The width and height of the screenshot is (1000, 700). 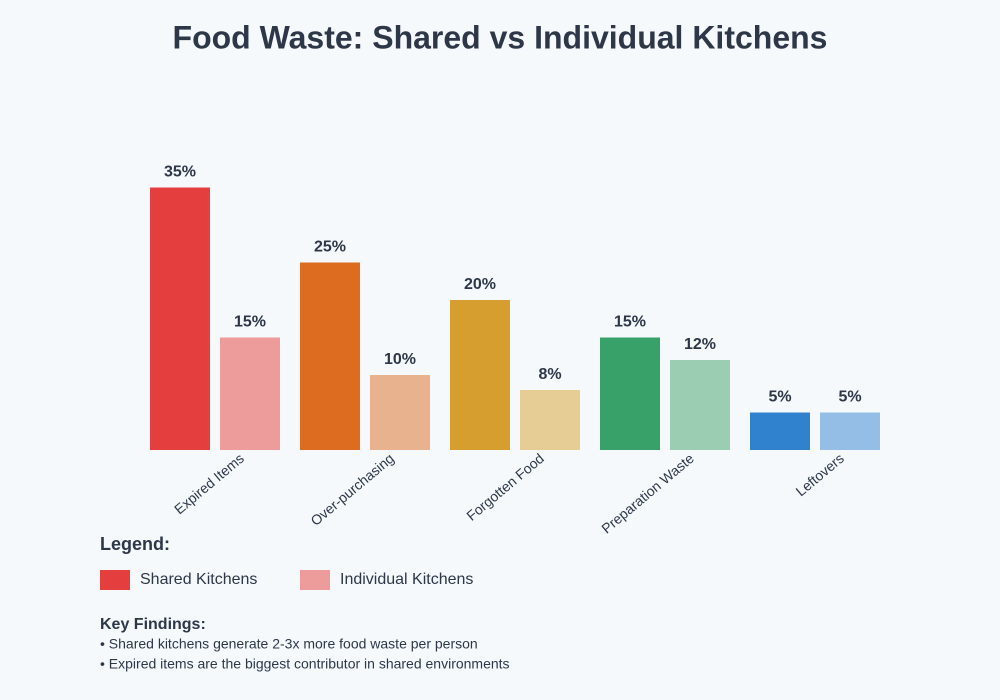 I want to click on value-label: 8%, so click(x=549, y=374).